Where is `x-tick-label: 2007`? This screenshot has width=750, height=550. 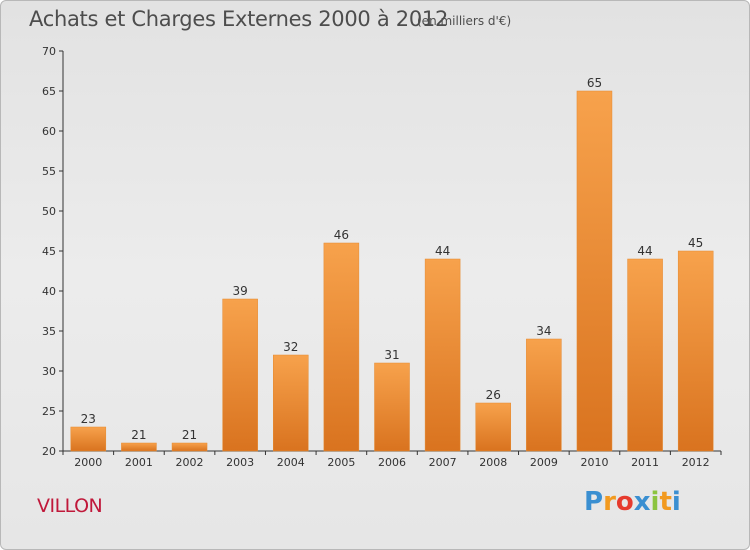
x-tick-label: 2007 is located at coordinates (443, 462).